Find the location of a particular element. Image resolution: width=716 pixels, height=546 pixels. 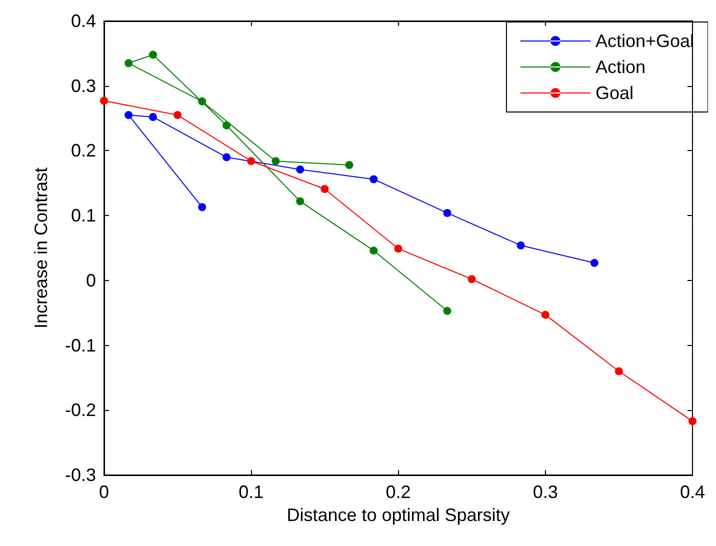

x-tick-label: 0.4 is located at coordinates (693, 492).